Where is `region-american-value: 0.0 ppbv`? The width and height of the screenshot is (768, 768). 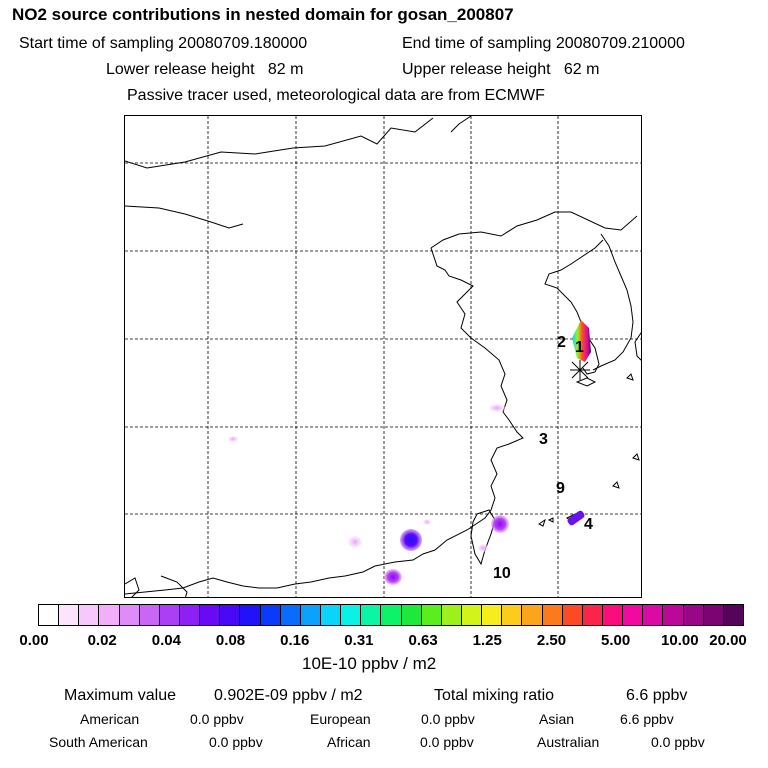
region-american-value: 0.0 ppbv is located at coordinates (217, 719).